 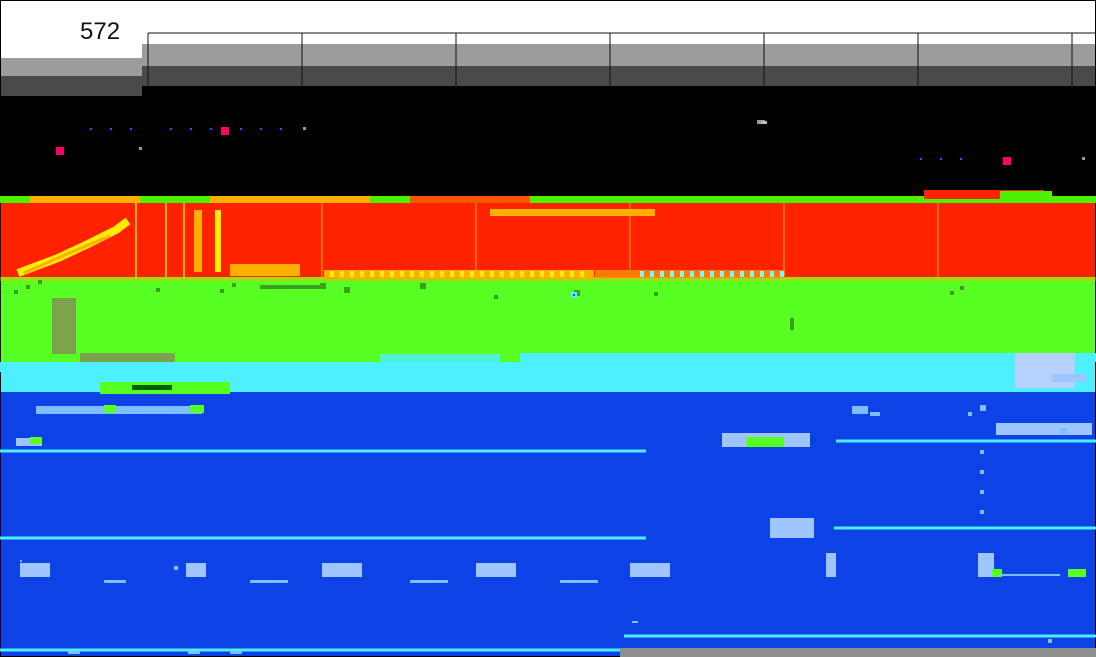 I want to click on red-band-artifacts, so click(x=477, y=240).